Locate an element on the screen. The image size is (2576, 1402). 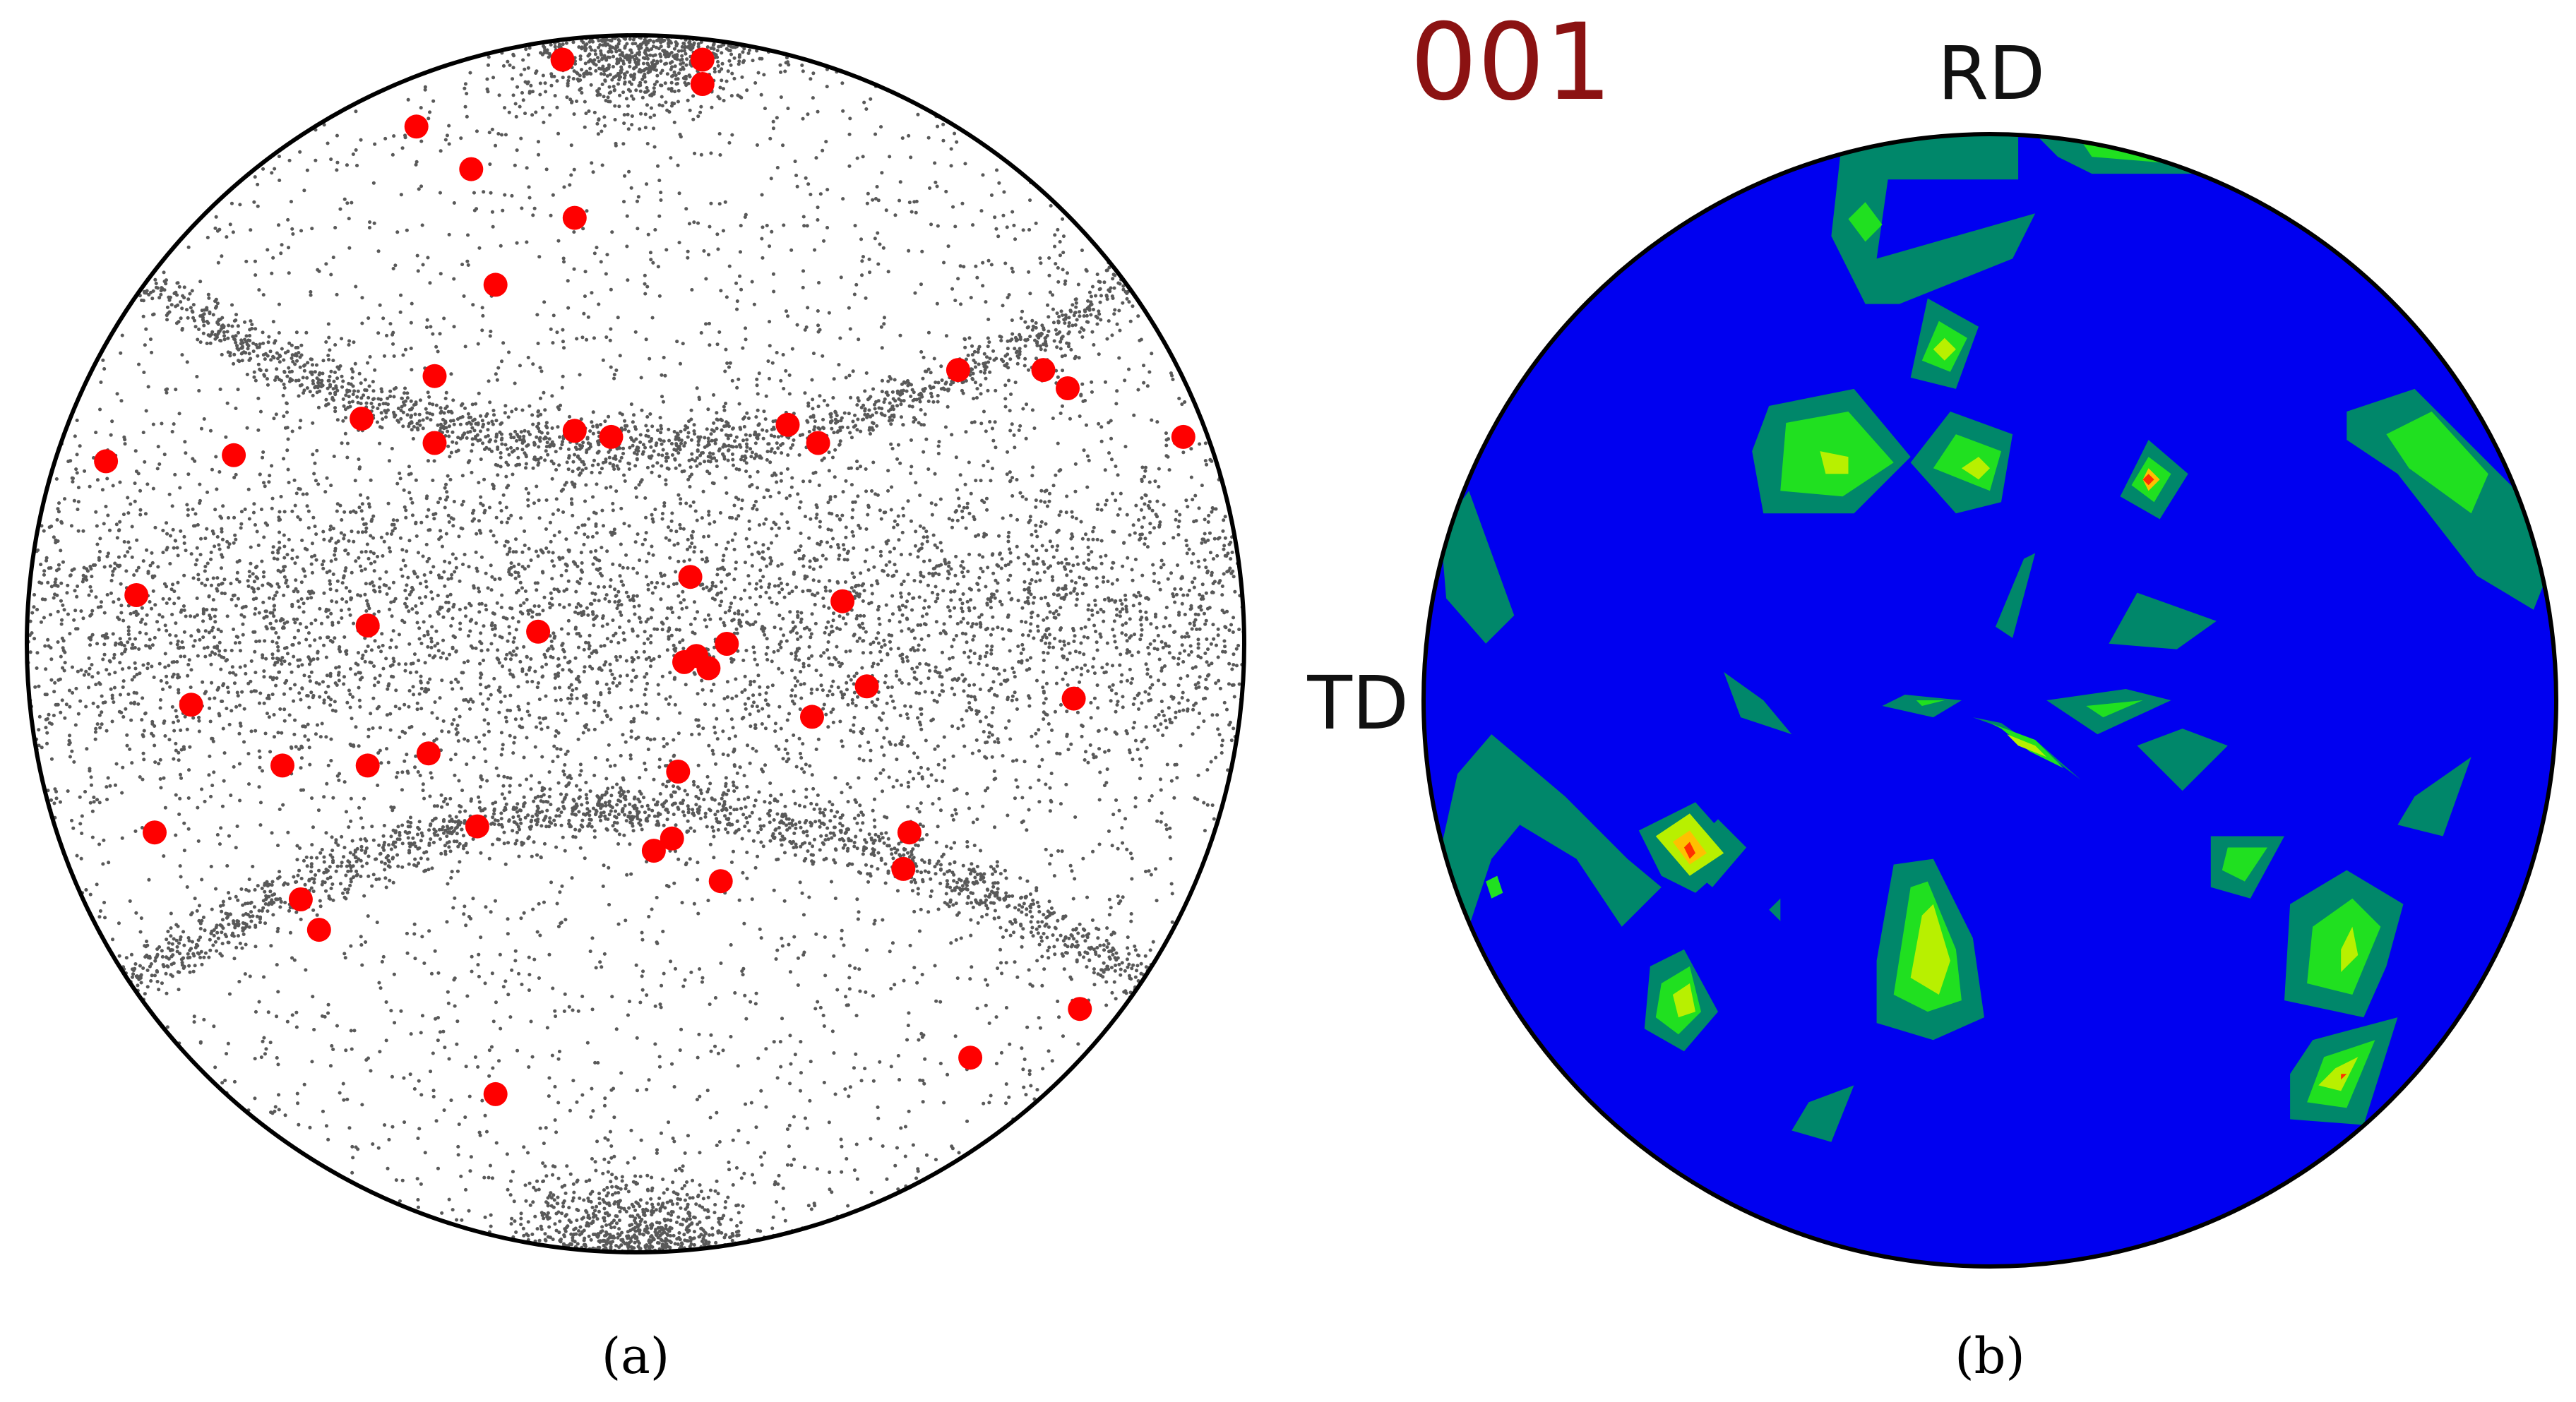
axis-label-rd: RD is located at coordinates (1991, 73).